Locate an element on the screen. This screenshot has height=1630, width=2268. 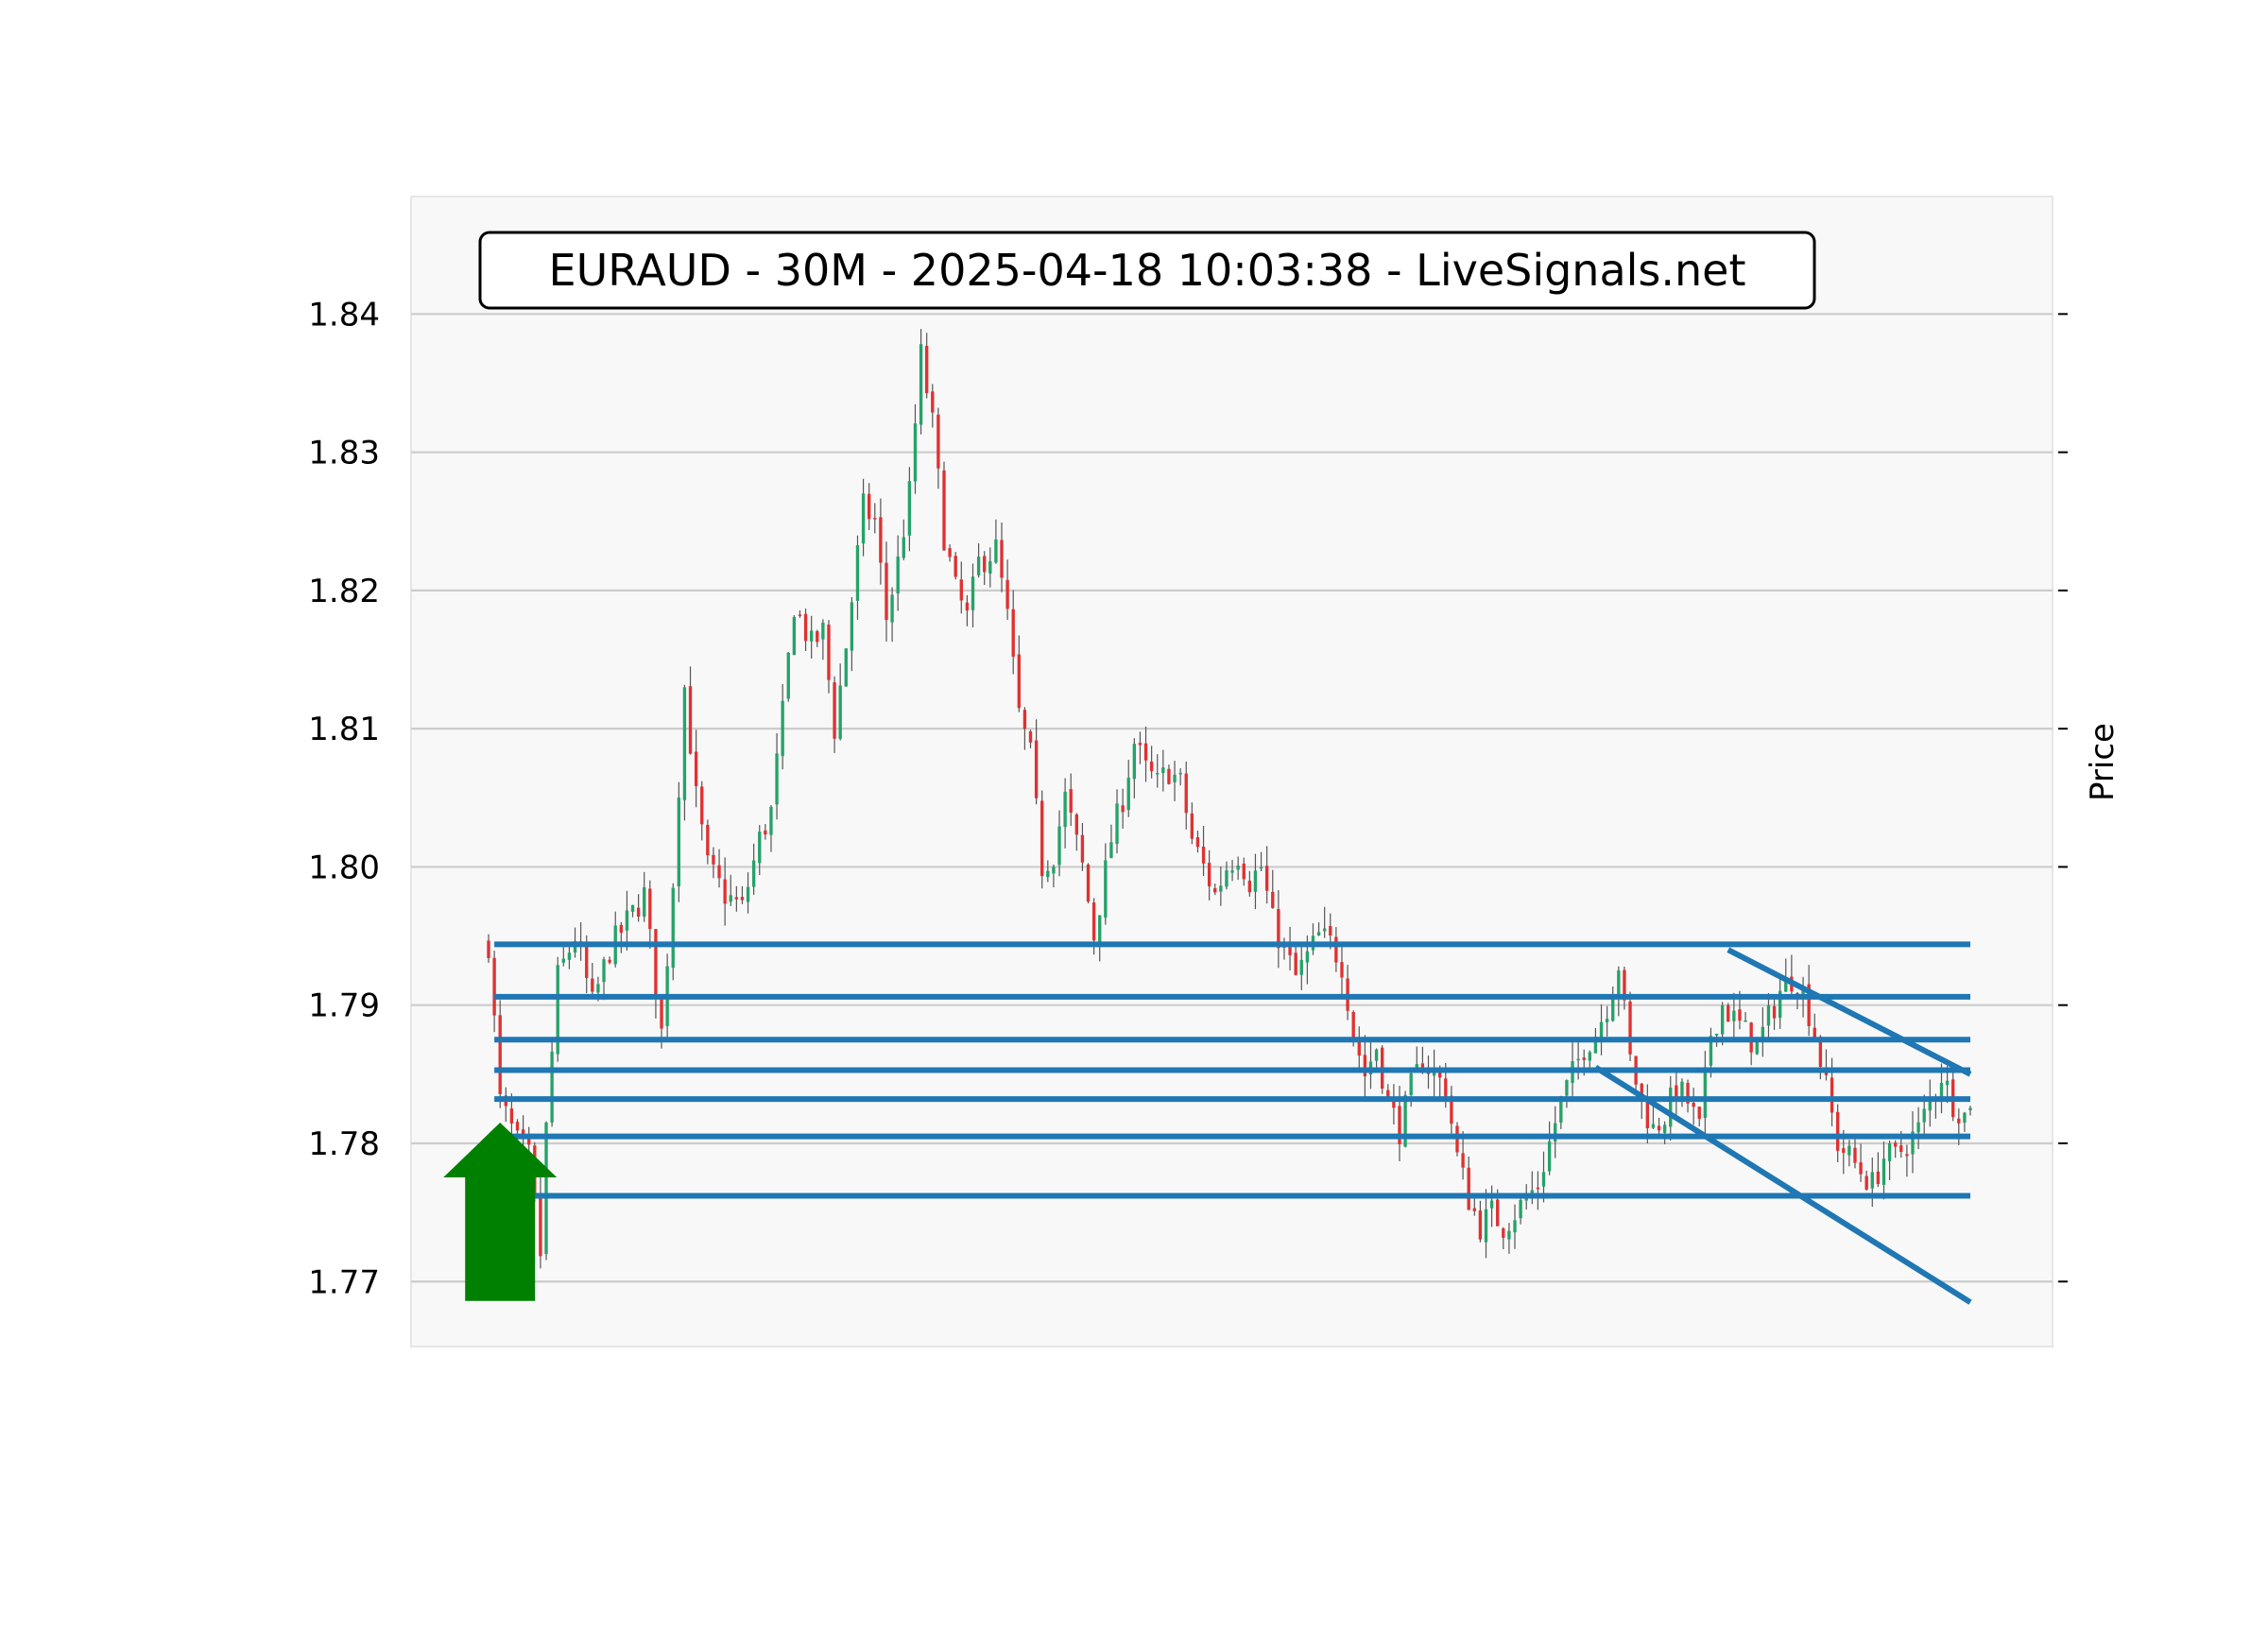
signal-arrow-group is located at coordinates (500, 1212).